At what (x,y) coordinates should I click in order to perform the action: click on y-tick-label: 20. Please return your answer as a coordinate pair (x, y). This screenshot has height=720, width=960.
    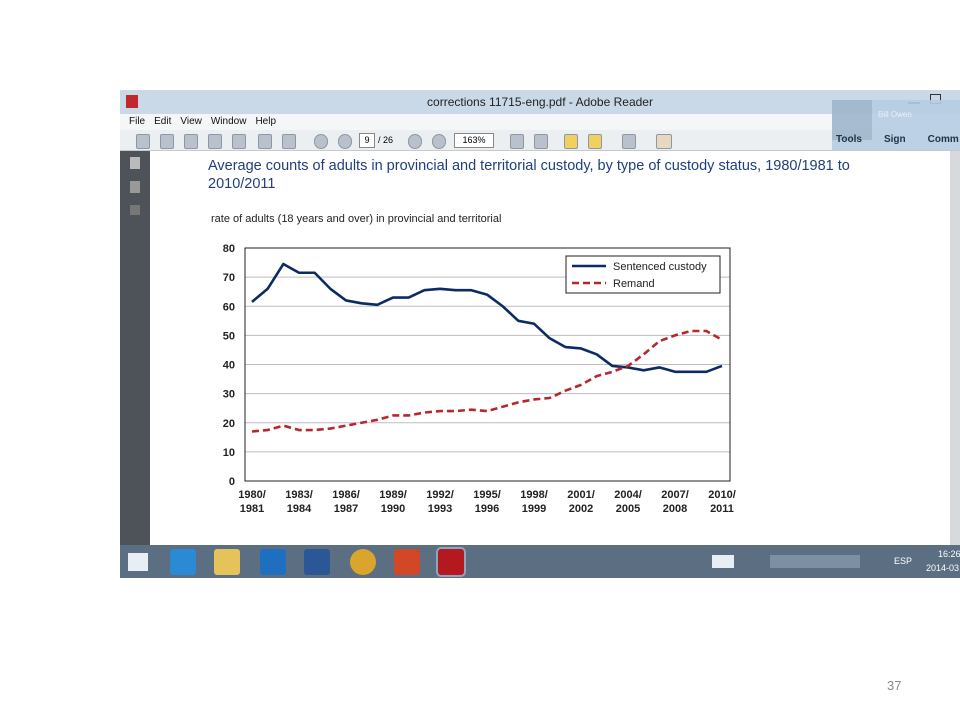
    Looking at the image, I should click on (229, 424).